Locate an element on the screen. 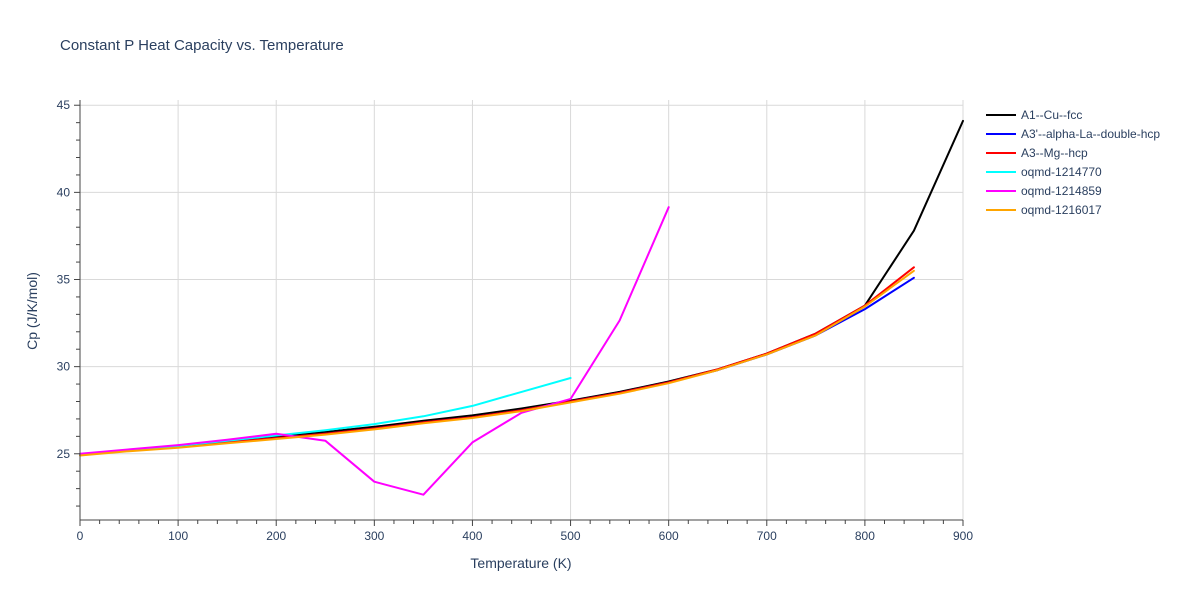 This screenshot has height=600, width=1200. x-tick-label: 300 is located at coordinates (374, 536).